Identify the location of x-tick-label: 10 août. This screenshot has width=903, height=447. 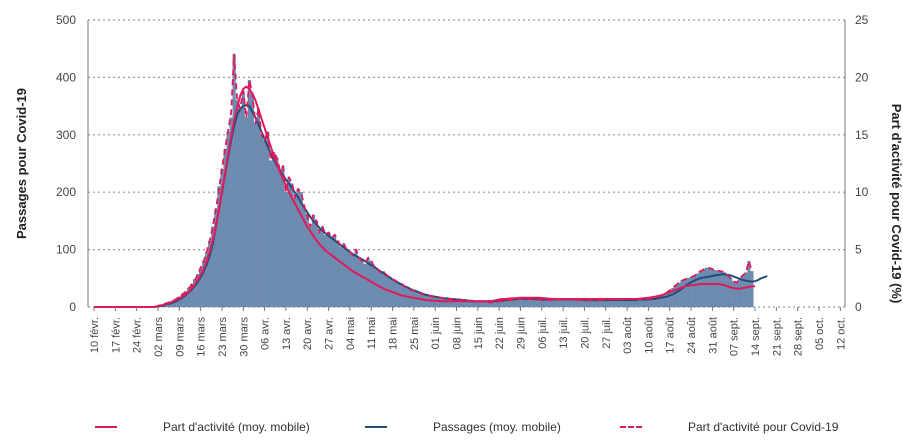
(649, 335).